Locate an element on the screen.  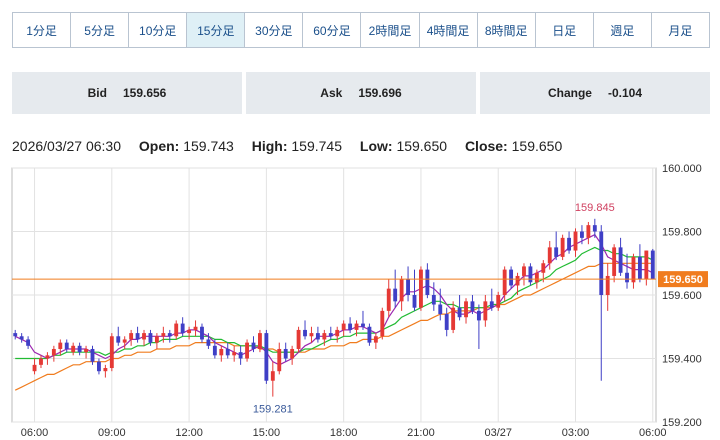
quote-bar: Bid 159.656 Ask 159.696 Change -0.104 is located at coordinates (361, 93).